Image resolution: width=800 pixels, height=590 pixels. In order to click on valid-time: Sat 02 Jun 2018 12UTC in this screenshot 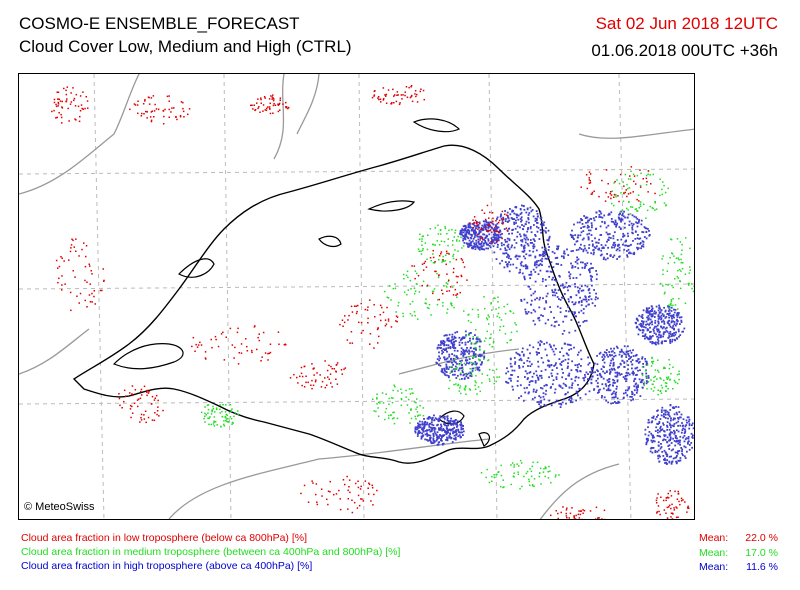, I will do `click(686, 23)`.